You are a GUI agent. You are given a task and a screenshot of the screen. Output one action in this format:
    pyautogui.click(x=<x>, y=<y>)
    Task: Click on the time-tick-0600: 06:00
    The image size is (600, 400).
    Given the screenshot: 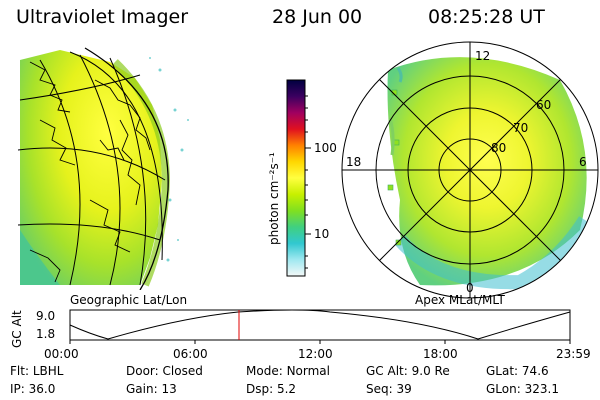 What is the action you would take?
    pyautogui.click(x=190, y=354)
    